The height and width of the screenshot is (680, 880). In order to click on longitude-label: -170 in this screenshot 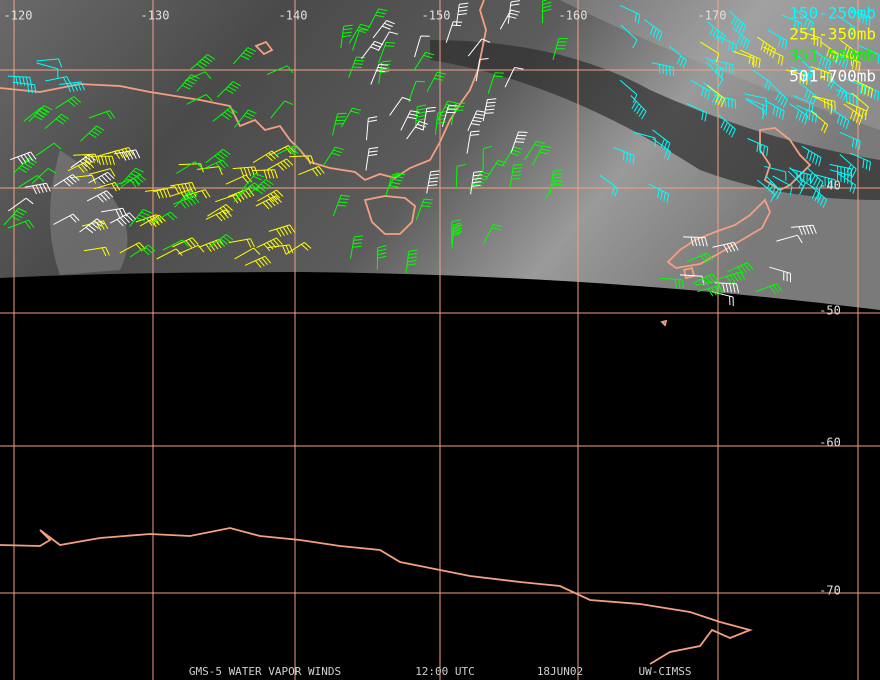, I will do `click(712, 16)`.